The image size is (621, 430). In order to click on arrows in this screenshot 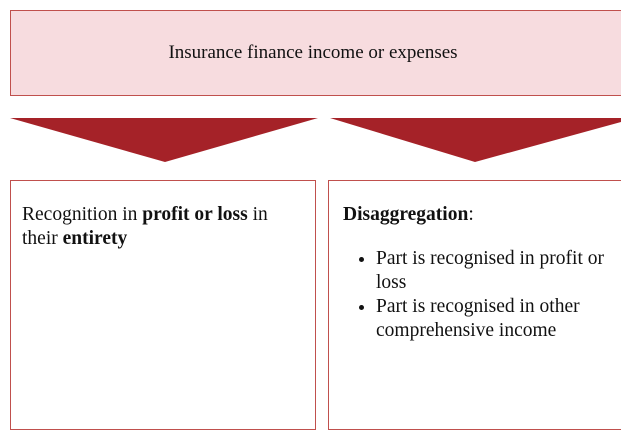, I will do `click(315, 140)`.